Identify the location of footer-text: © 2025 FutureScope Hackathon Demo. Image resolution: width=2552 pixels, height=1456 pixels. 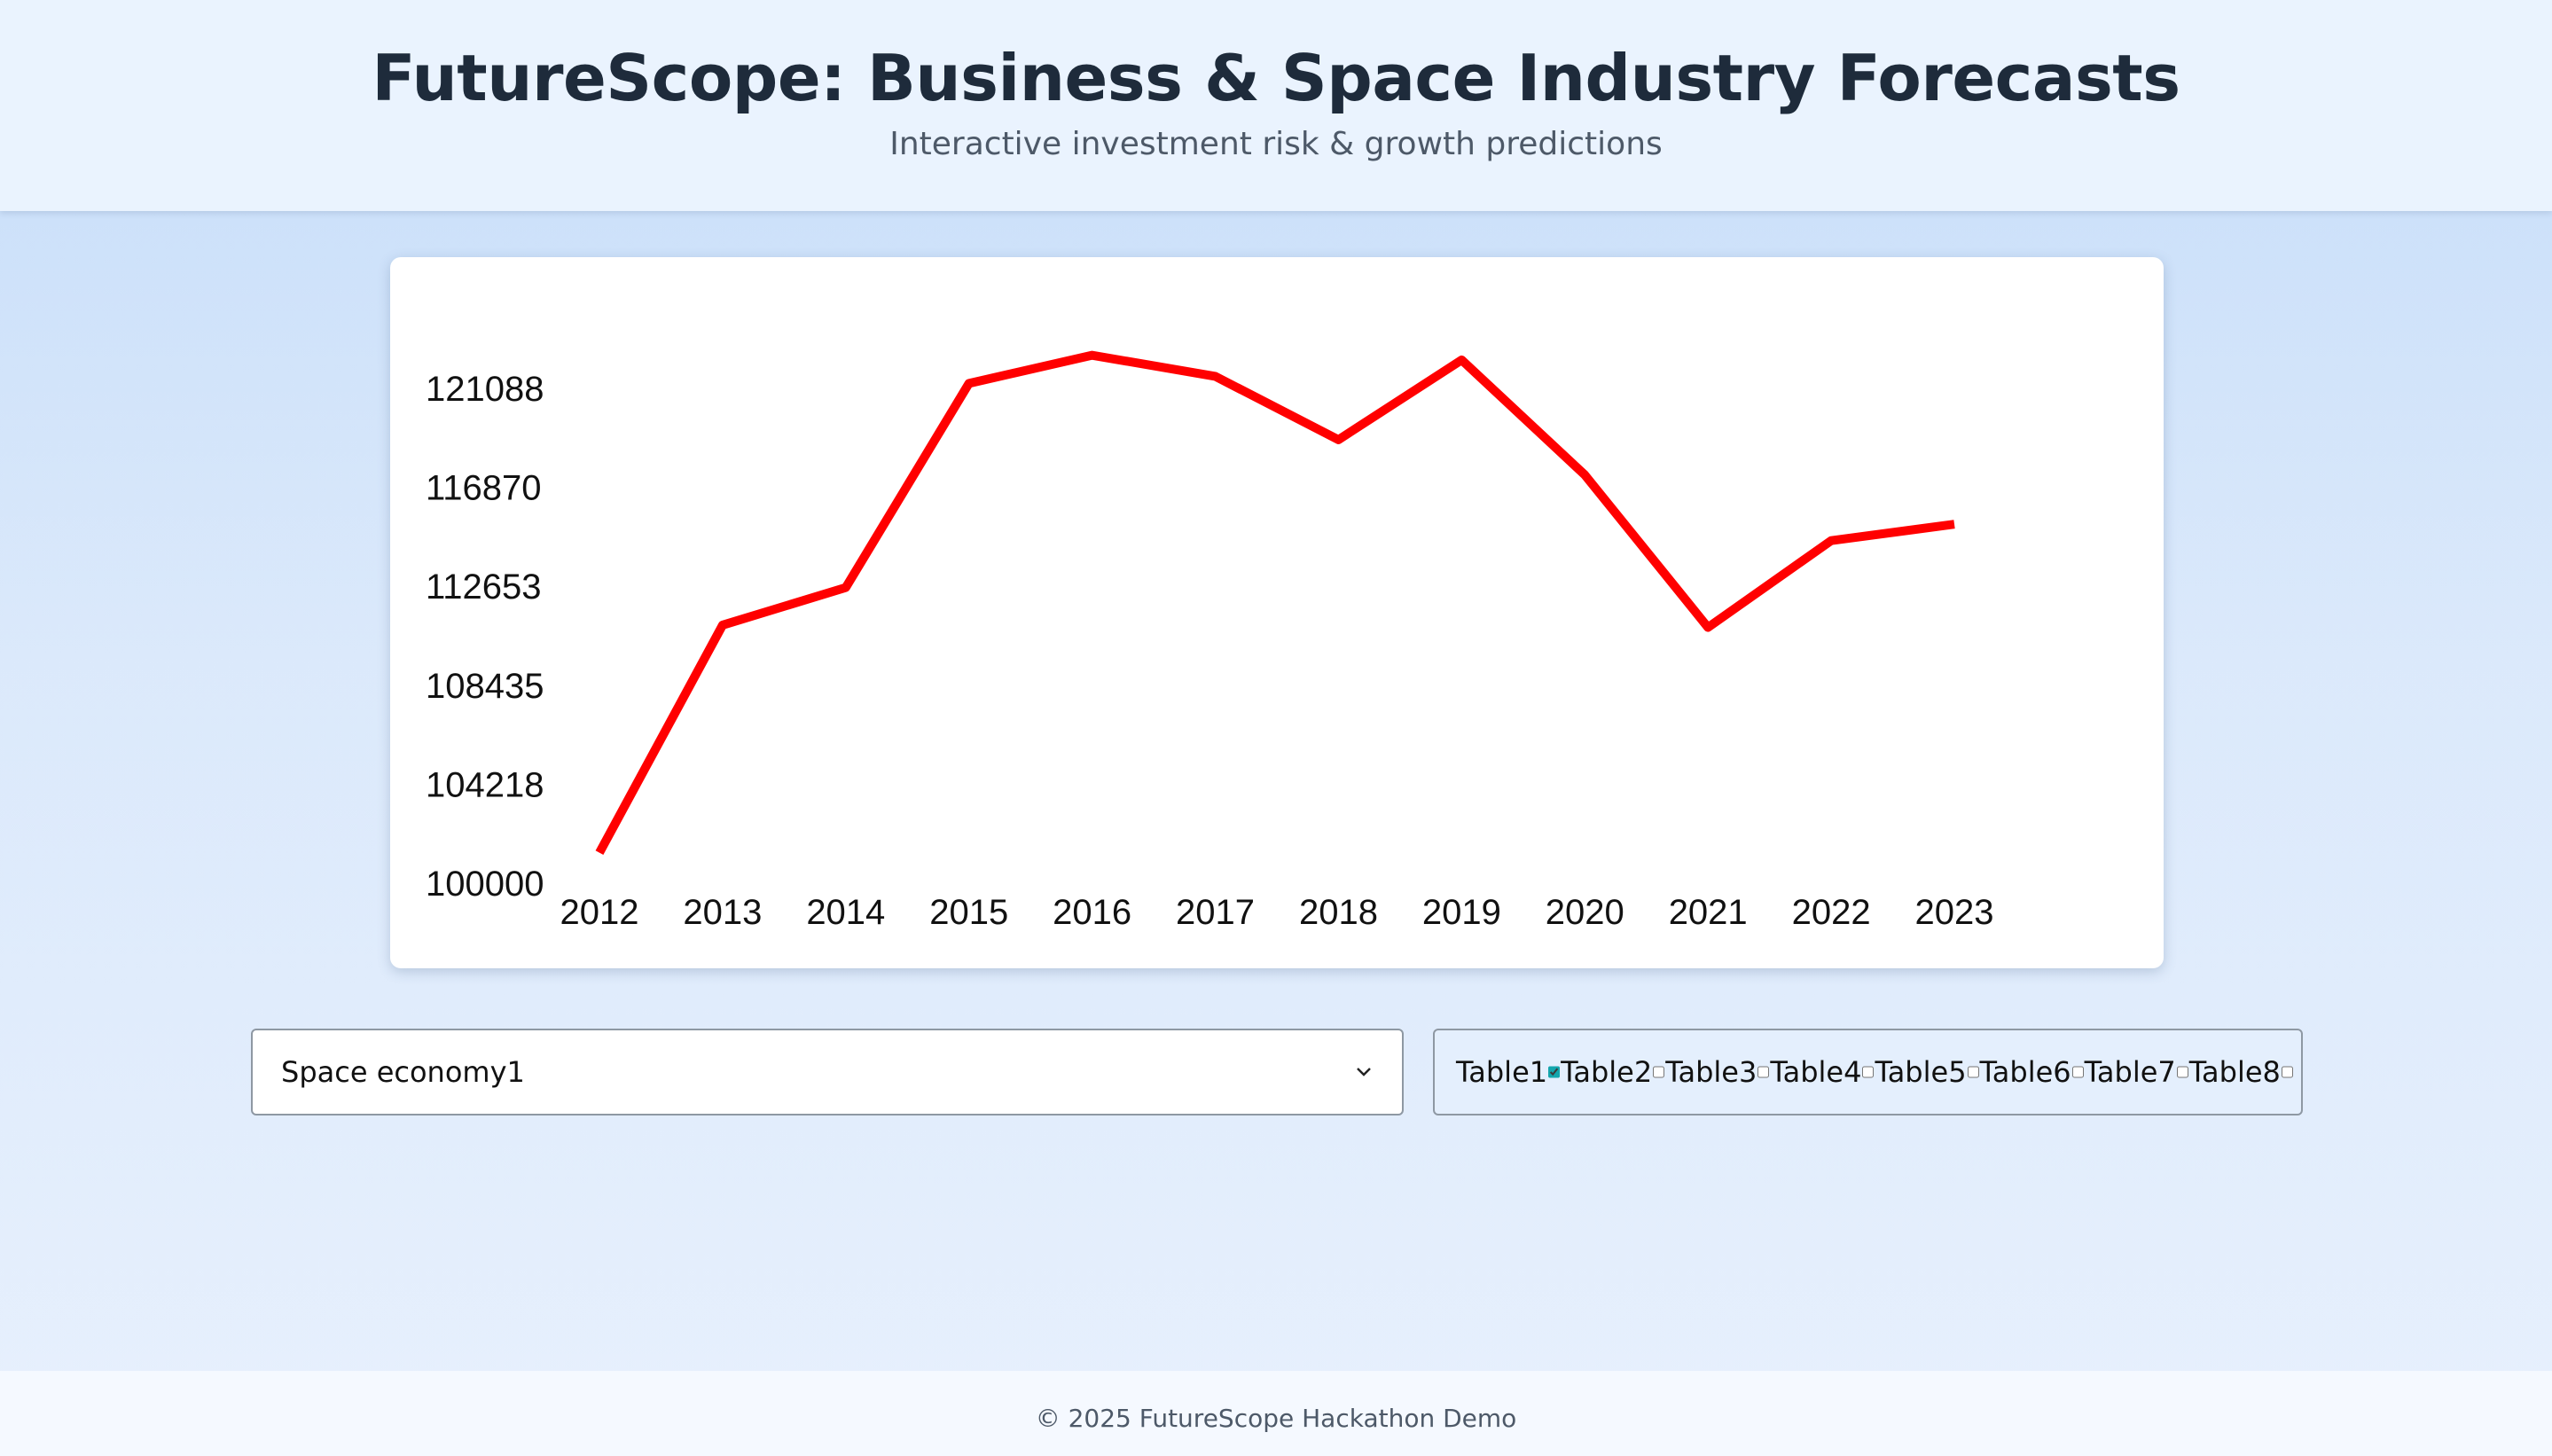
(1276, 1418).